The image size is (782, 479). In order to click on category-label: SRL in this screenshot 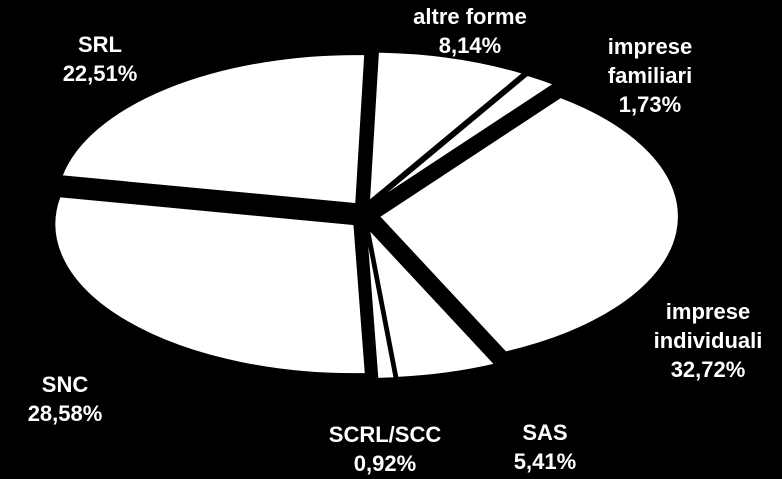, I will do `click(100, 44)`.